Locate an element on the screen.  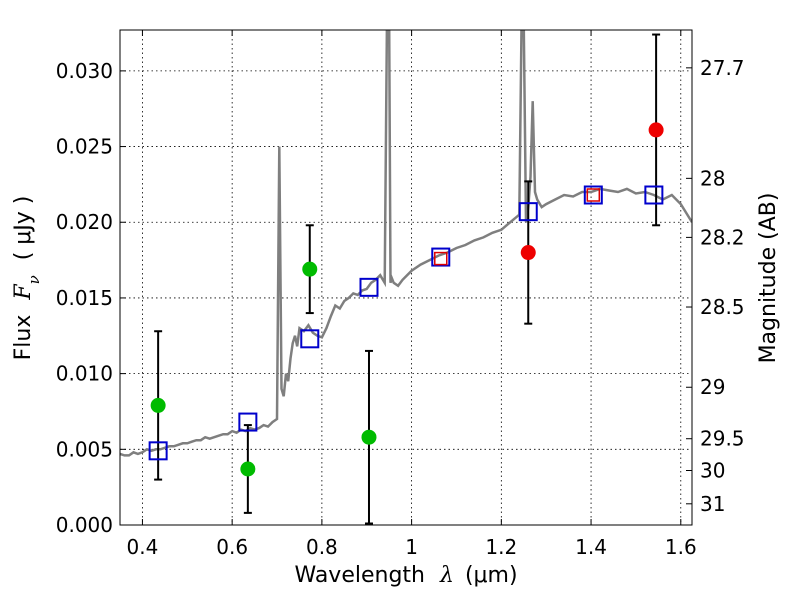
x-tick-label: 1.2 is located at coordinates (501, 547).